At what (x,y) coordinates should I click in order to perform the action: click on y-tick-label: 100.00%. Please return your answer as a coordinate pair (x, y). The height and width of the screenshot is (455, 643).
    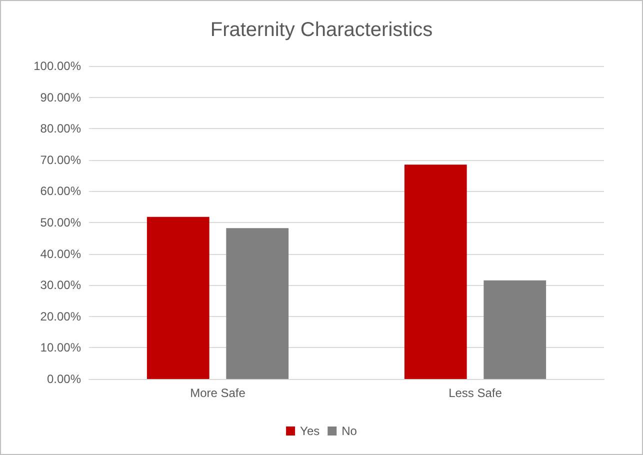
    Looking at the image, I should click on (58, 66).